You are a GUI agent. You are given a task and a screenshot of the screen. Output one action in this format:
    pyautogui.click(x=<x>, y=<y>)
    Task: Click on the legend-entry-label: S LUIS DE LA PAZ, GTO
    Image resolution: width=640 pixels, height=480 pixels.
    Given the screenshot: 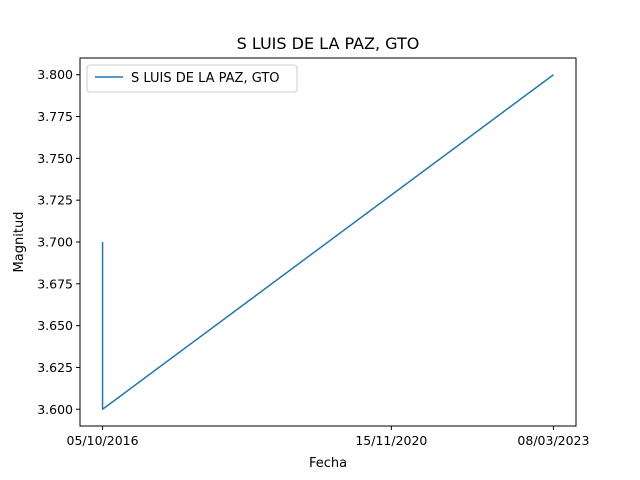 What is the action you would take?
    pyautogui.click(x=205, y=78)
    